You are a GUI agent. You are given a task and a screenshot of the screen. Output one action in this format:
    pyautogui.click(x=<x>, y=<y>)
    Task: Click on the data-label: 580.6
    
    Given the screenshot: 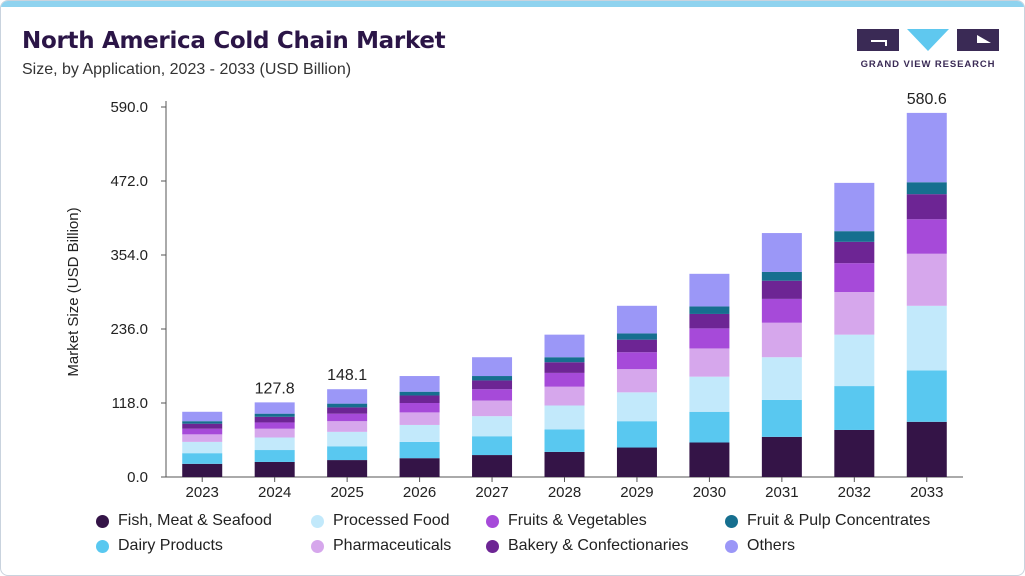 What is the action you would take?
    pyautogui.click(x=927, y=99)
    